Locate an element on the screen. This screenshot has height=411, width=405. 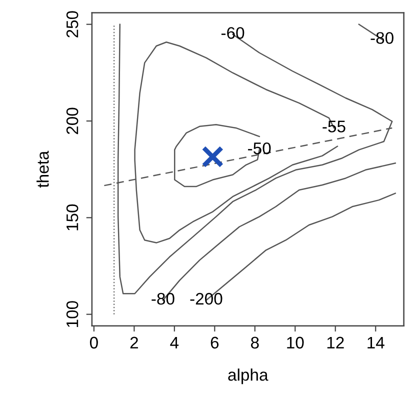
x-tick-label: 14 is located at coordinates (376, 342).